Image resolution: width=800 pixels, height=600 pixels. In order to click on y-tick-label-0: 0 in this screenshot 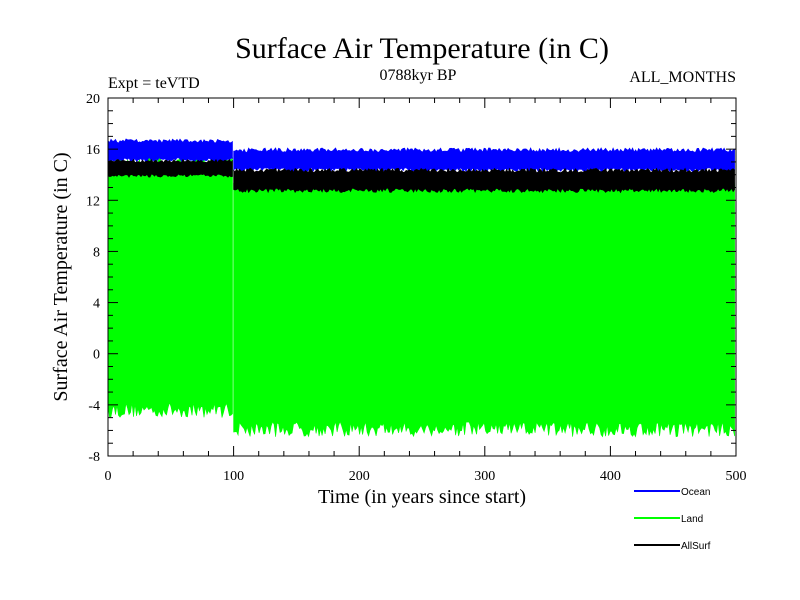, I will do `click(96, 355)`.